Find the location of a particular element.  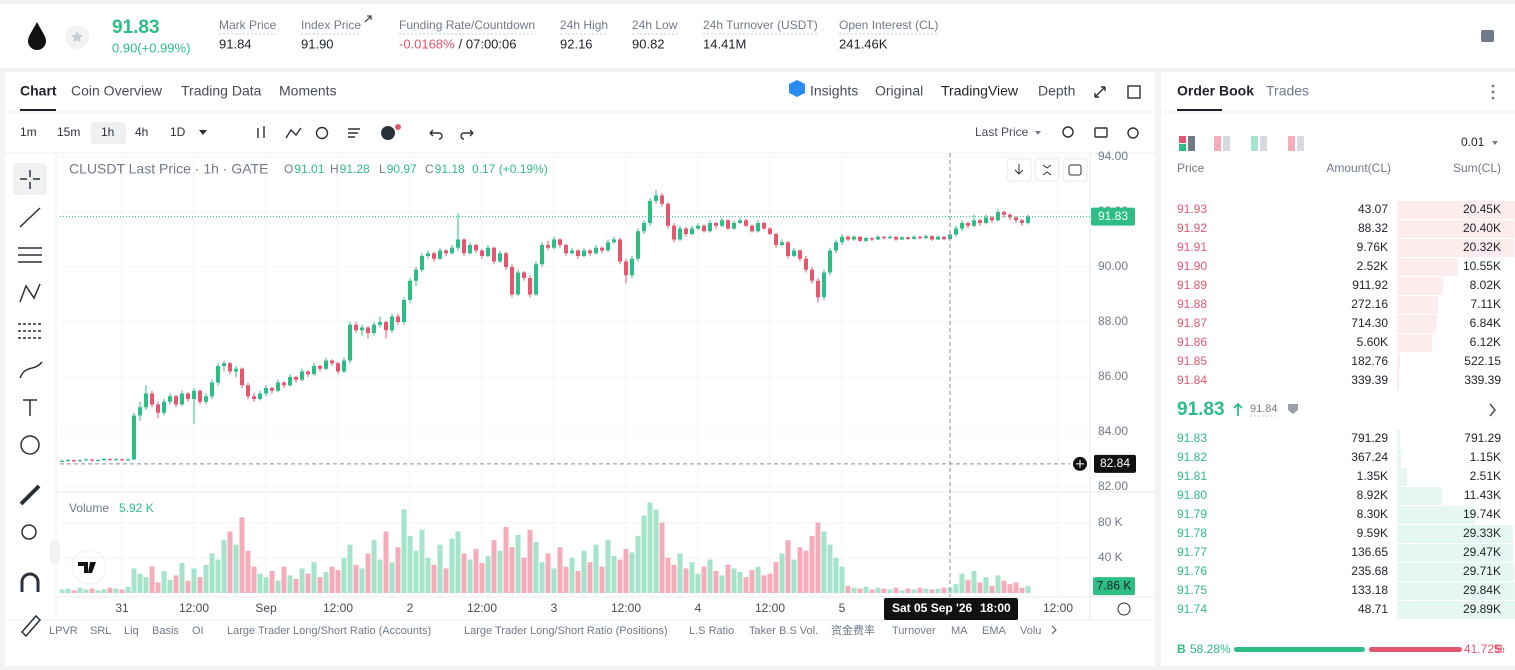

price-type: Last Price is located at coordinates (1002, 132).